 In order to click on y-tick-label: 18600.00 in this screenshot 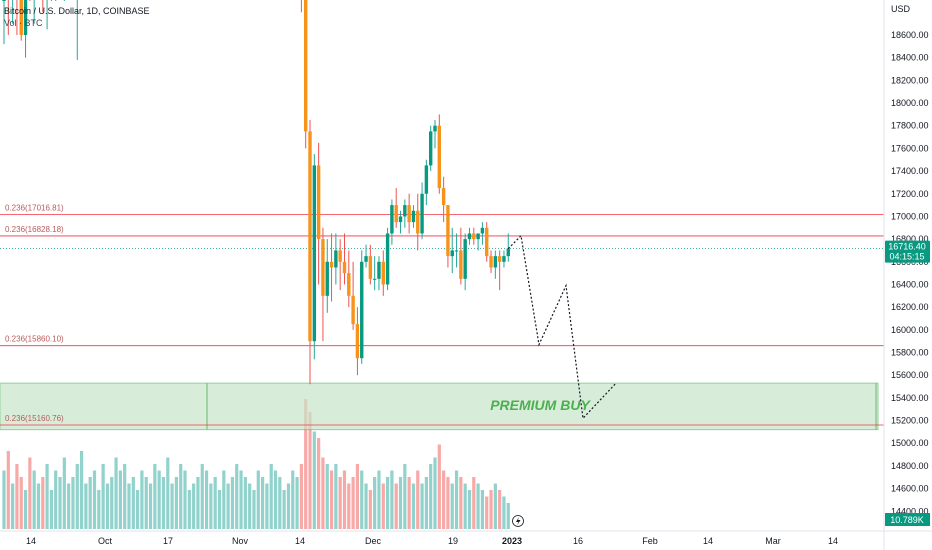, I will do `click(910, 35)`.